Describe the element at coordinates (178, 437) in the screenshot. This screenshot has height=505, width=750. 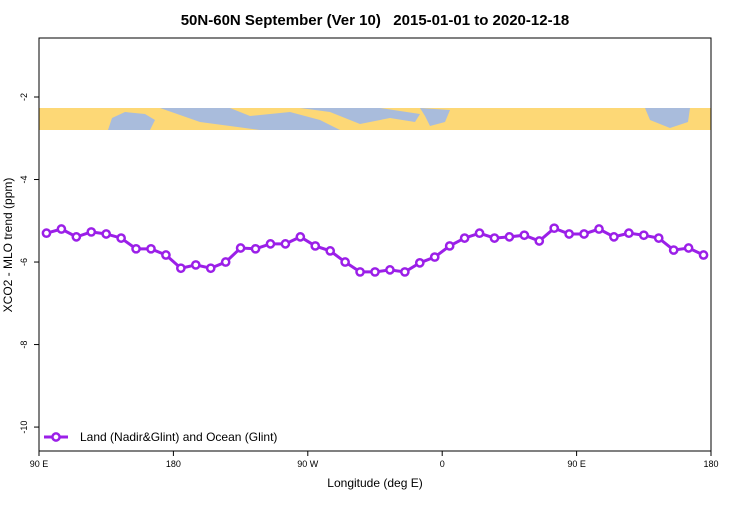
I see `legend-label: Land (Nadir&Glint) and Ocean (Glint)` at that location.